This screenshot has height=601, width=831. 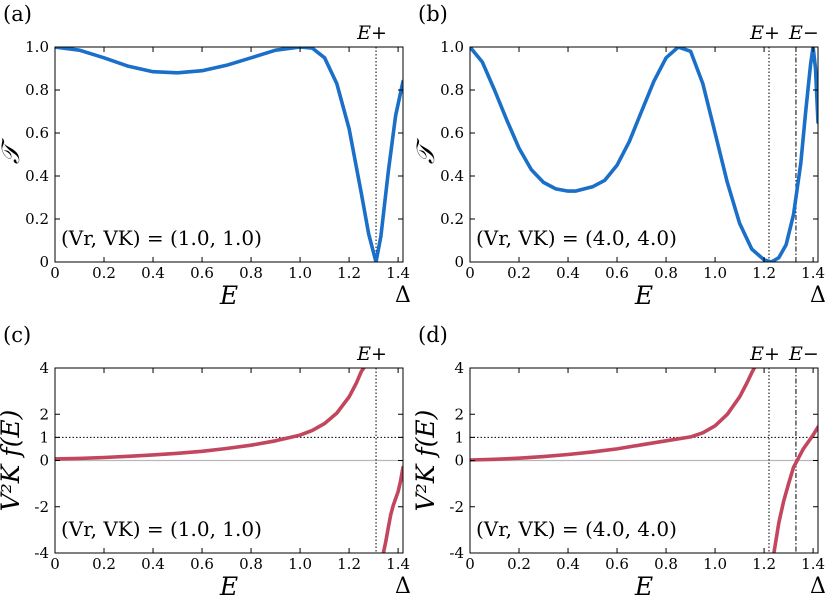 I want to click on panel-label: (a), so click(x=17, y=14).